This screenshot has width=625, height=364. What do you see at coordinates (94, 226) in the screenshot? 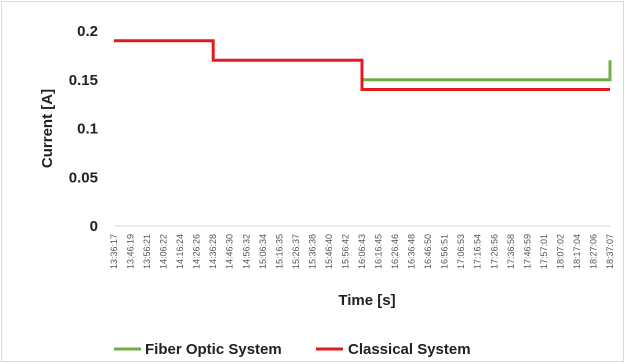
I see `y-tick-label: 0` at bounding box center [94, 226].